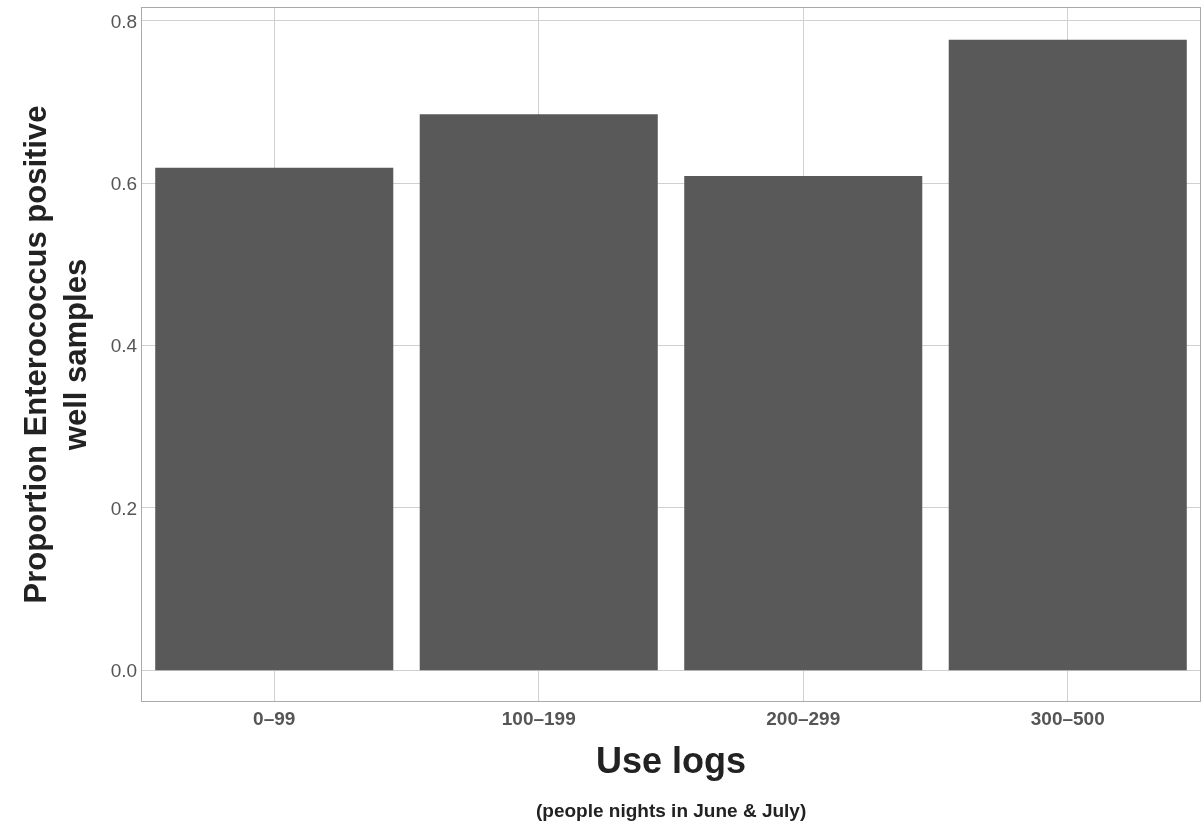 The image size is (1201, 828). Describe the element at coordinates (124, 21) in the screenshot. I see `y-tick-label: 0.8` at that location.